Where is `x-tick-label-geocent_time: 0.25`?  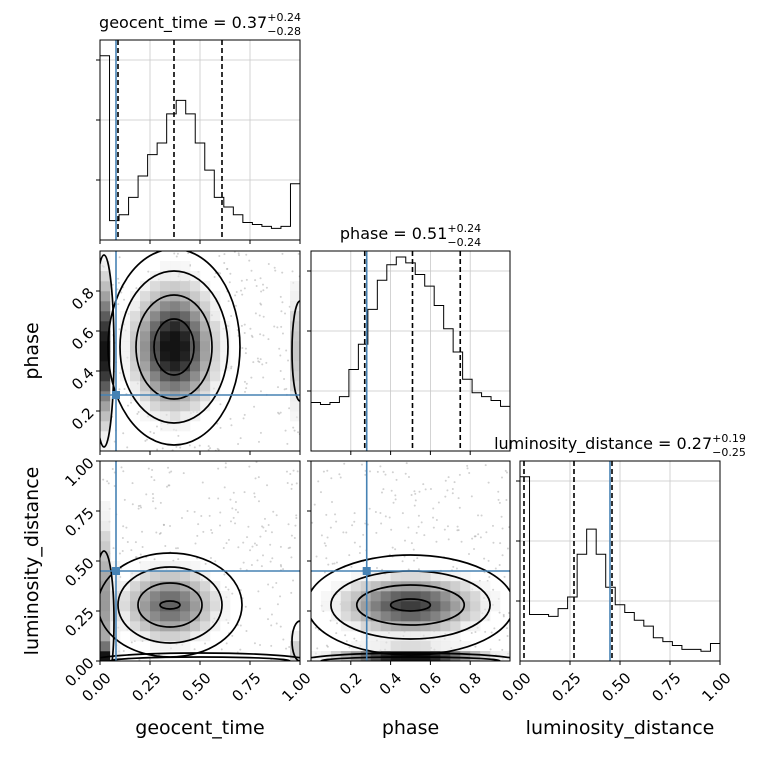 x-tick-label-geocent_time: 0.25 is located at coordinates (146, 687).